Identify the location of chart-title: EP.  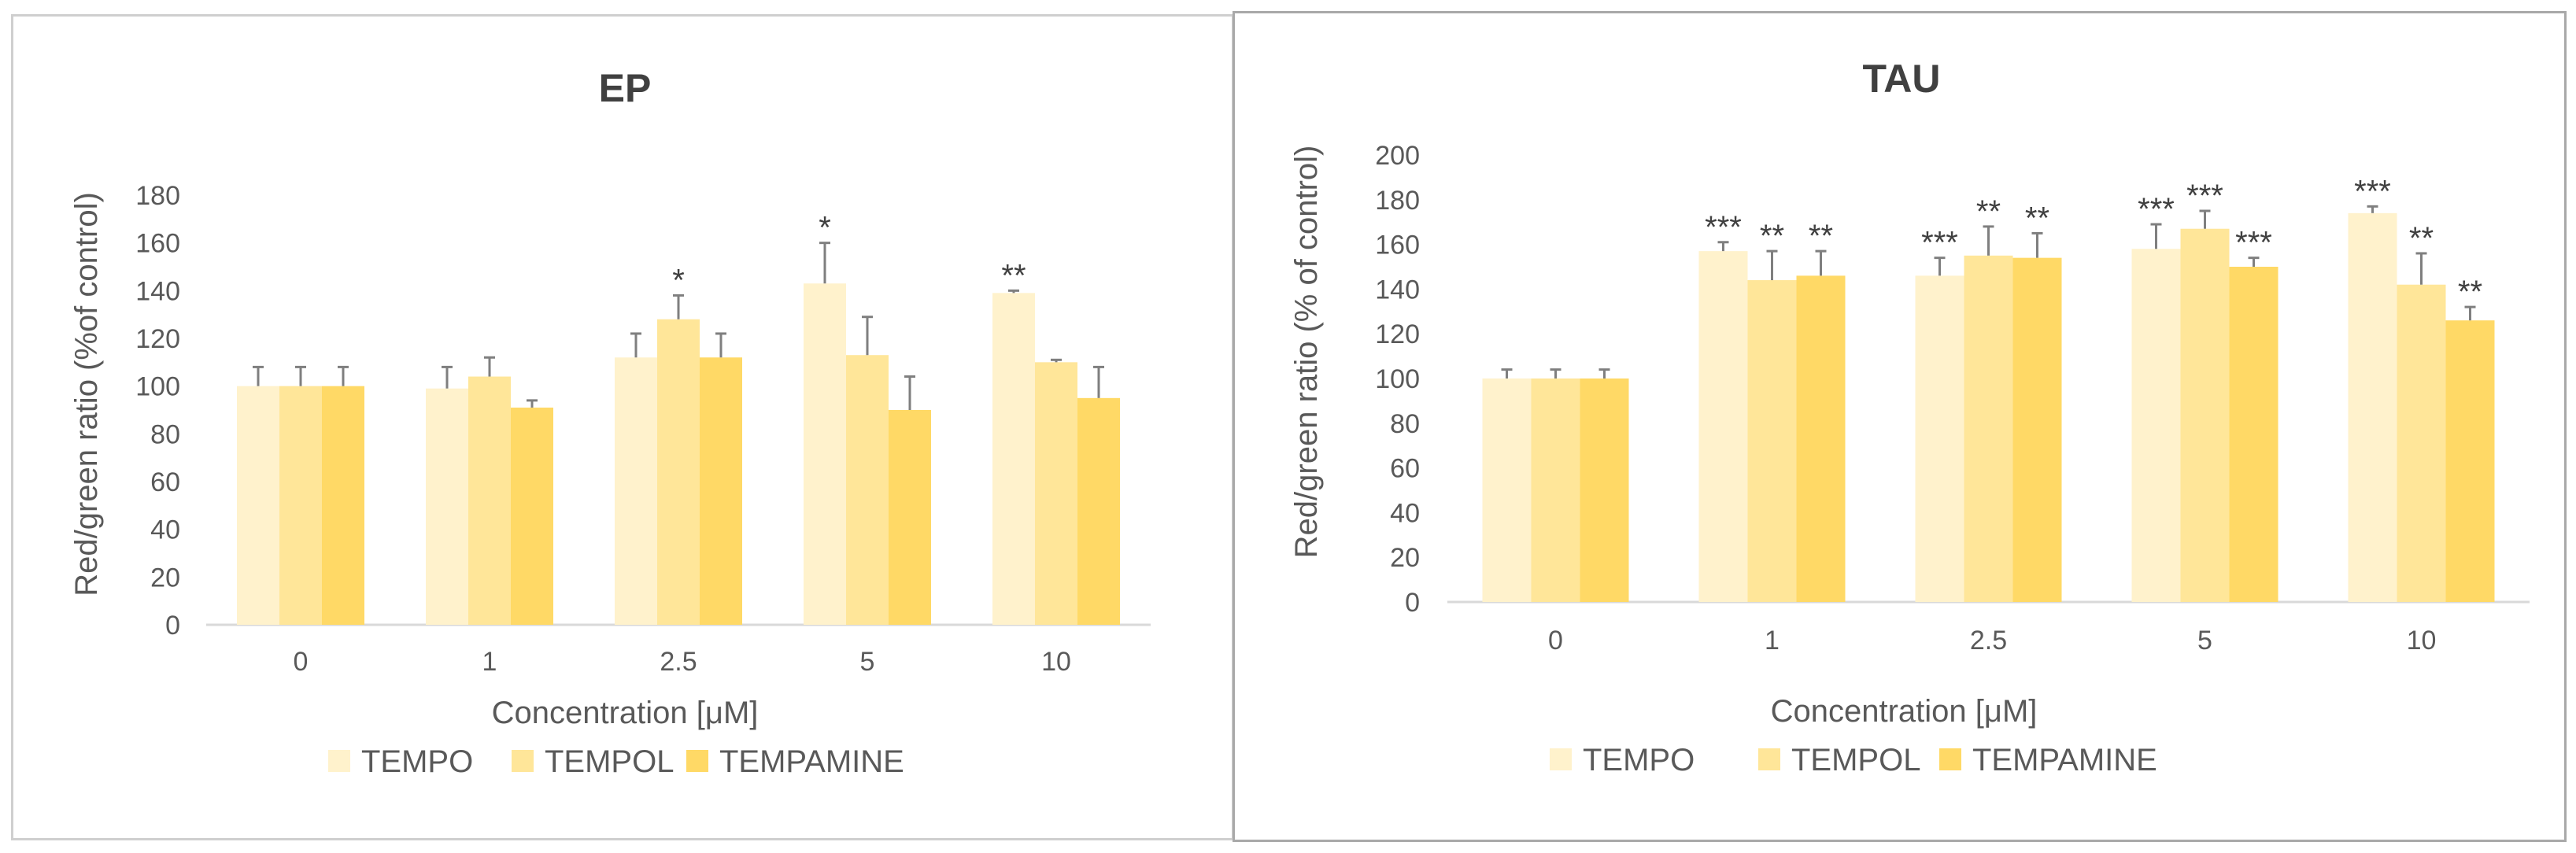
(625, 88).